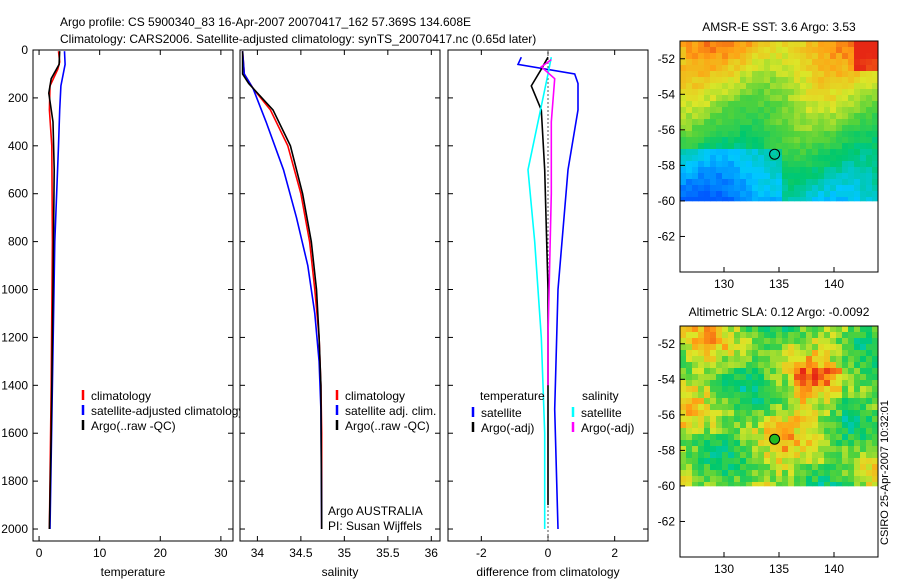  I want to click on difference-legend-label: Argo(-adj), so click(507, 428).